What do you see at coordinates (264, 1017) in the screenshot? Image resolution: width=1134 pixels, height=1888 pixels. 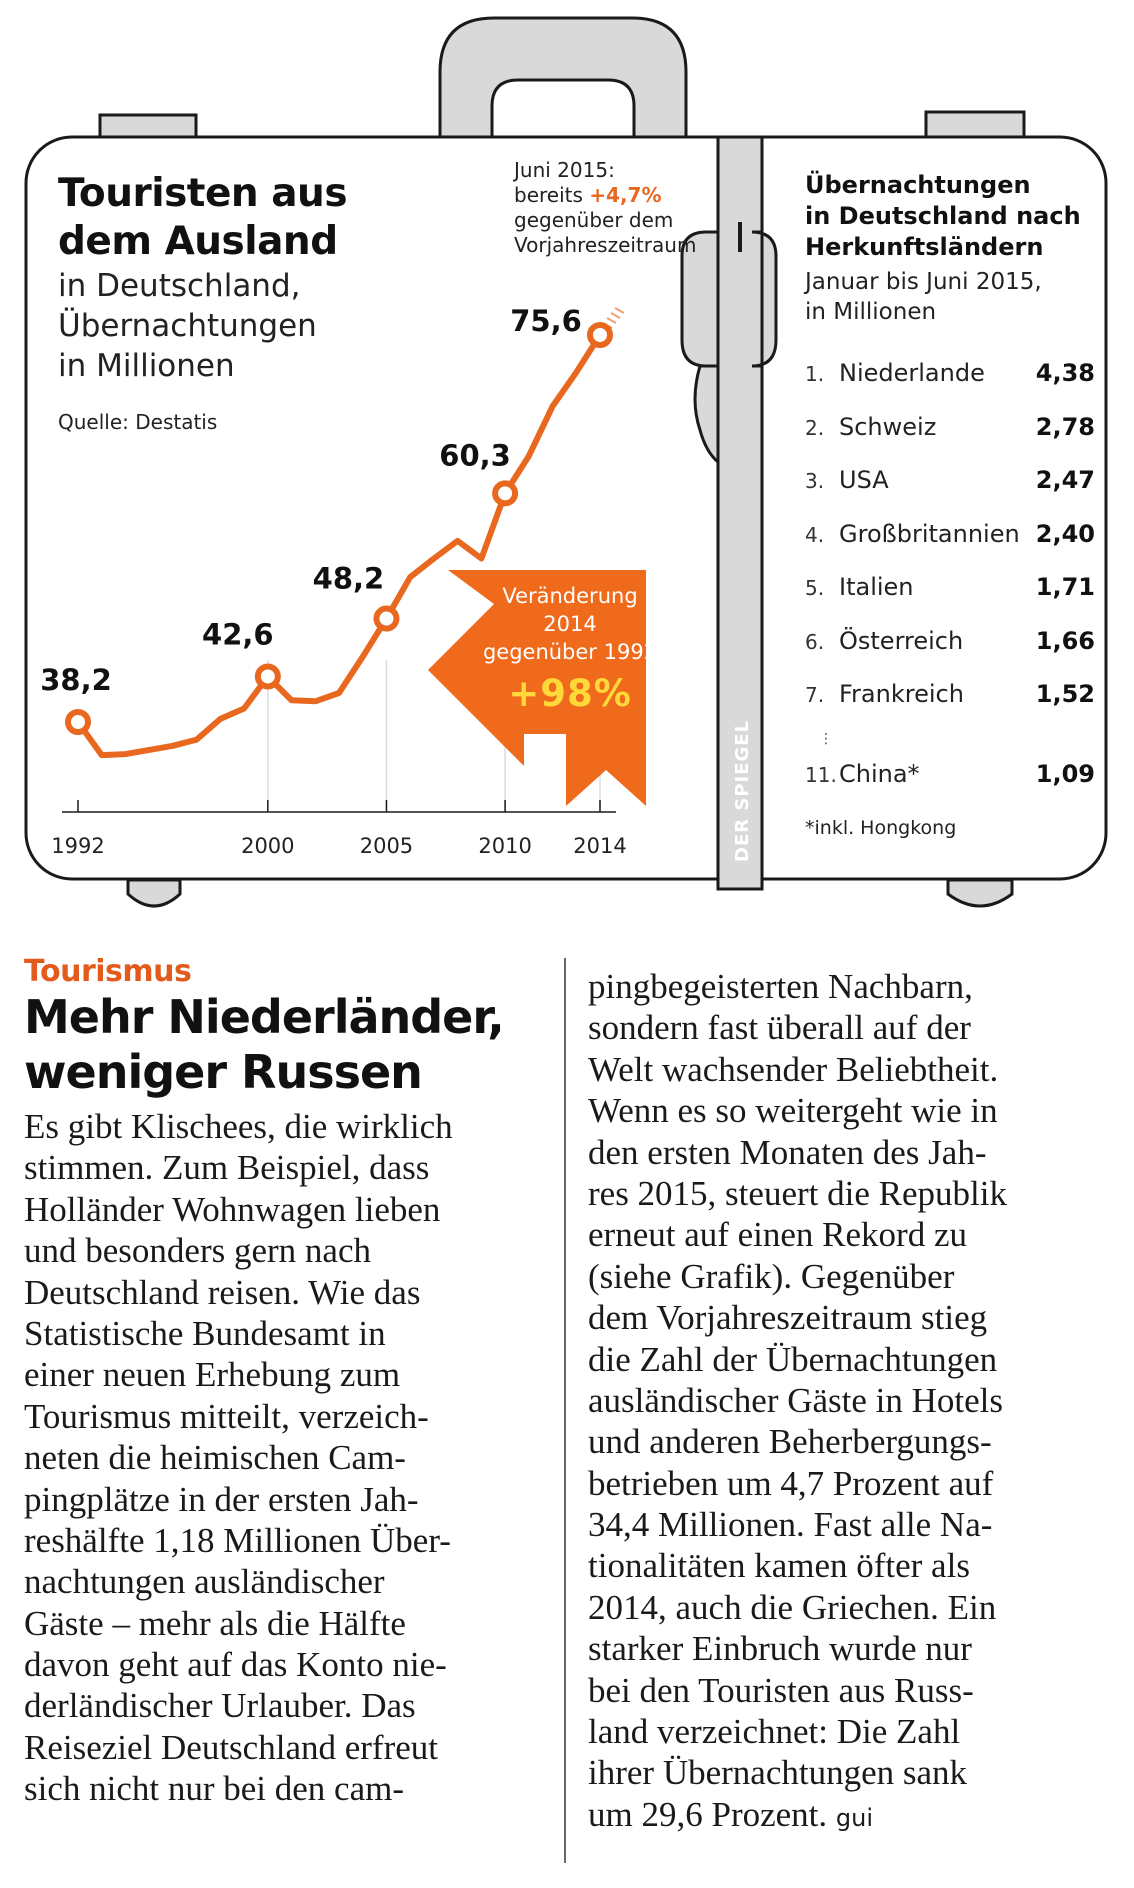 I see `headline-line: Mehr Niederländer,` at bounding box center [264, 1017].